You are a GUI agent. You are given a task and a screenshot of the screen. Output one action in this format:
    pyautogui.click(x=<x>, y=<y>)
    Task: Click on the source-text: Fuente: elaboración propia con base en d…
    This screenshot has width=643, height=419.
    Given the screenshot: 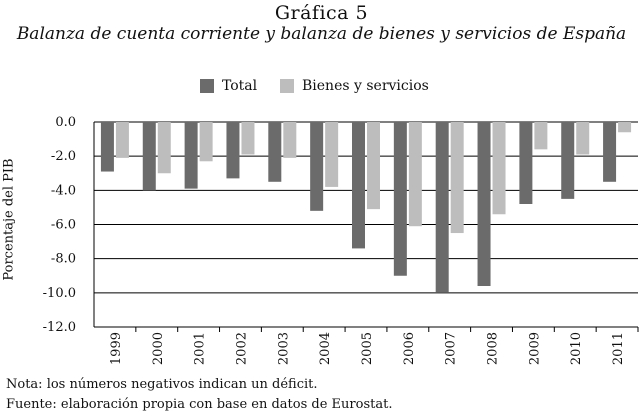 What is the action you would take?
    pyautogui.click(x=199, y=404)
    